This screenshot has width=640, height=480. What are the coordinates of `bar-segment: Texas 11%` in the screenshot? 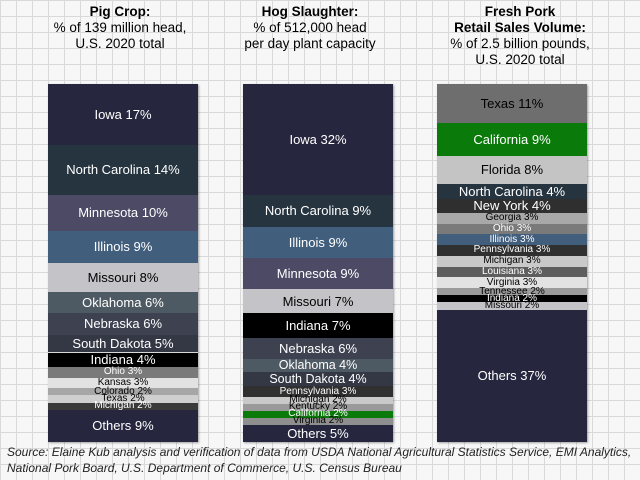 It's located at (512, 104).